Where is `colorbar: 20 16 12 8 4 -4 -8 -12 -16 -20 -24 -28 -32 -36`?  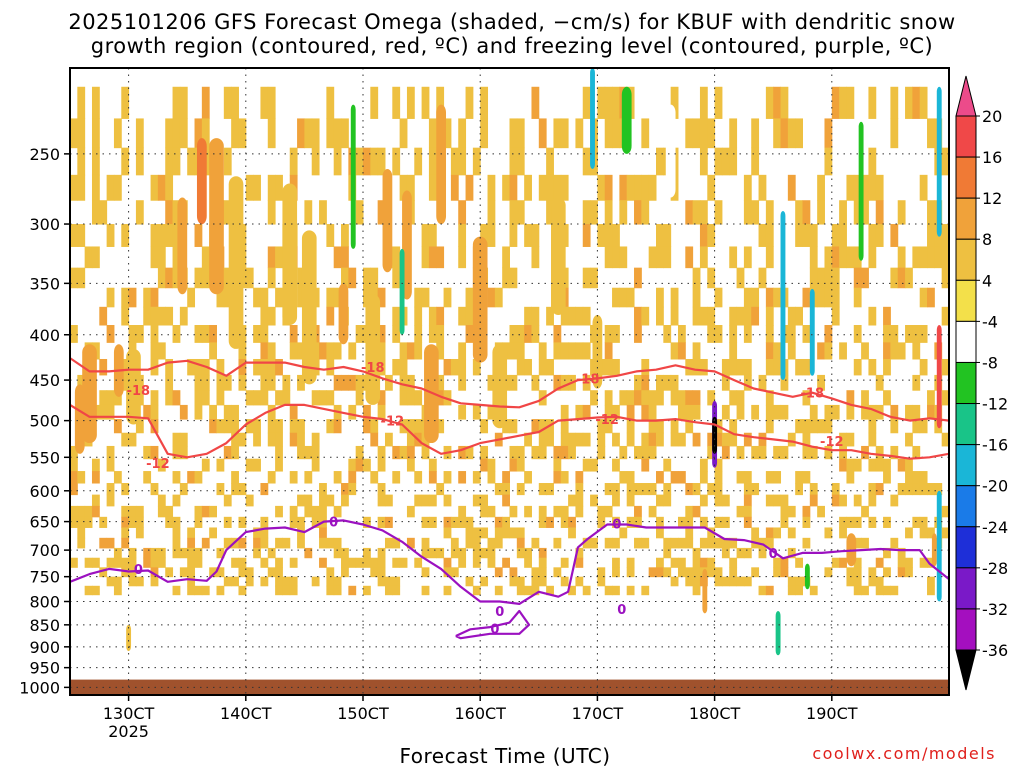 colorbar: 20 16 12 8 4 -4 -8 -12 -16 -20 -24 -28 -32 -36 is located at coordinates (981, 383).